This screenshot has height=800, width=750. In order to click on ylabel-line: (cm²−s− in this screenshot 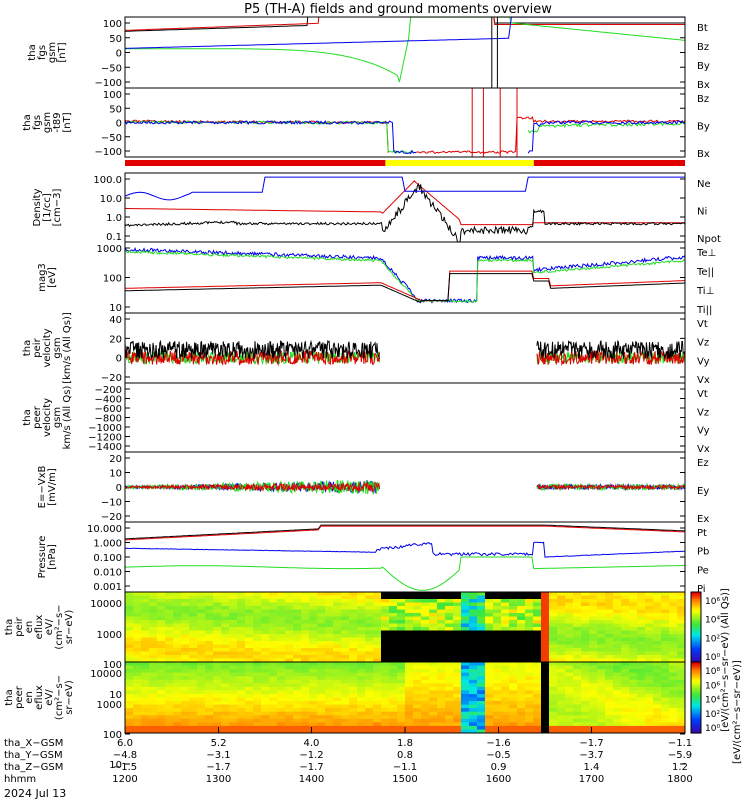, I will do `click(59, 697)`.